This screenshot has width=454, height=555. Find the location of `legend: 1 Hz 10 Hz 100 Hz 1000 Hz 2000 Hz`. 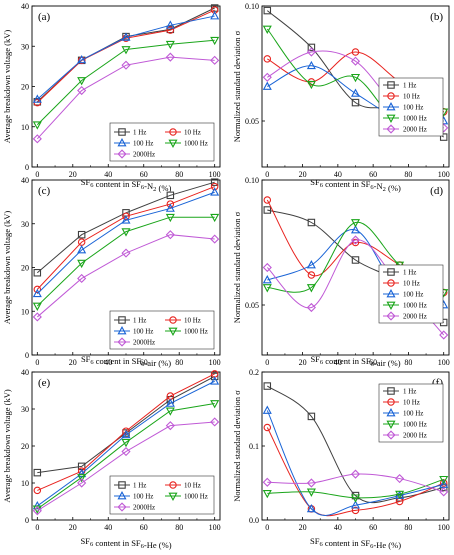

legend: 1 Hz 10 Hz 100 Hz 1000 Hz 2000 Hz is located at coordinates (411, 294).